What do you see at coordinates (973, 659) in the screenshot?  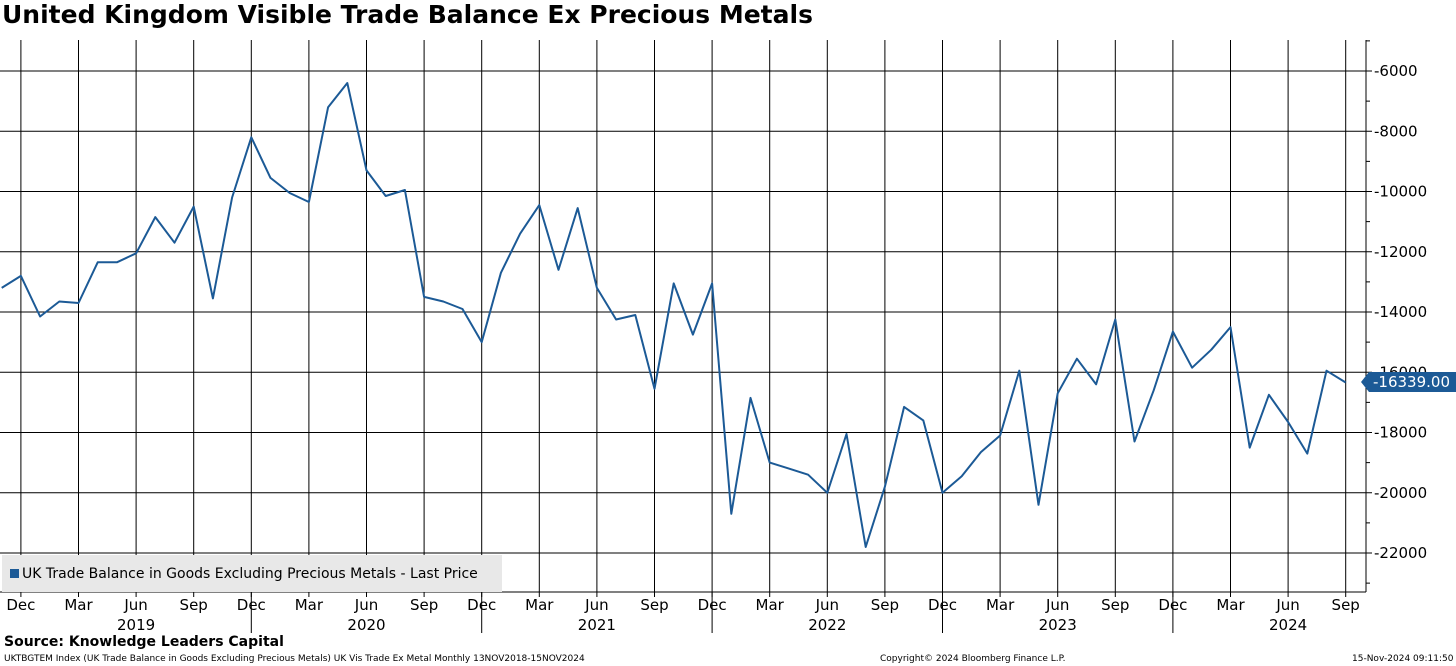 I see `copyright-note: Copyright© 2024 Bloomberg Finance L.P.` at bounding box center [973, 659].